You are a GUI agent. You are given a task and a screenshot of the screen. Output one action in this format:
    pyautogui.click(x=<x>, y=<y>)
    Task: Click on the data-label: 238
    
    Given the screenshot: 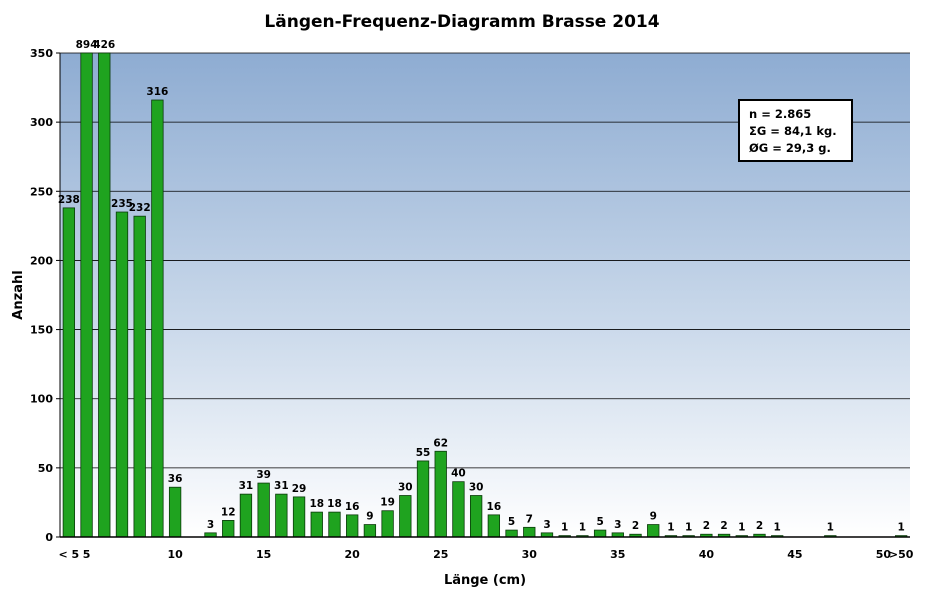 What is the action you would take?
    pyautogui.click(x=69, y=200)
    